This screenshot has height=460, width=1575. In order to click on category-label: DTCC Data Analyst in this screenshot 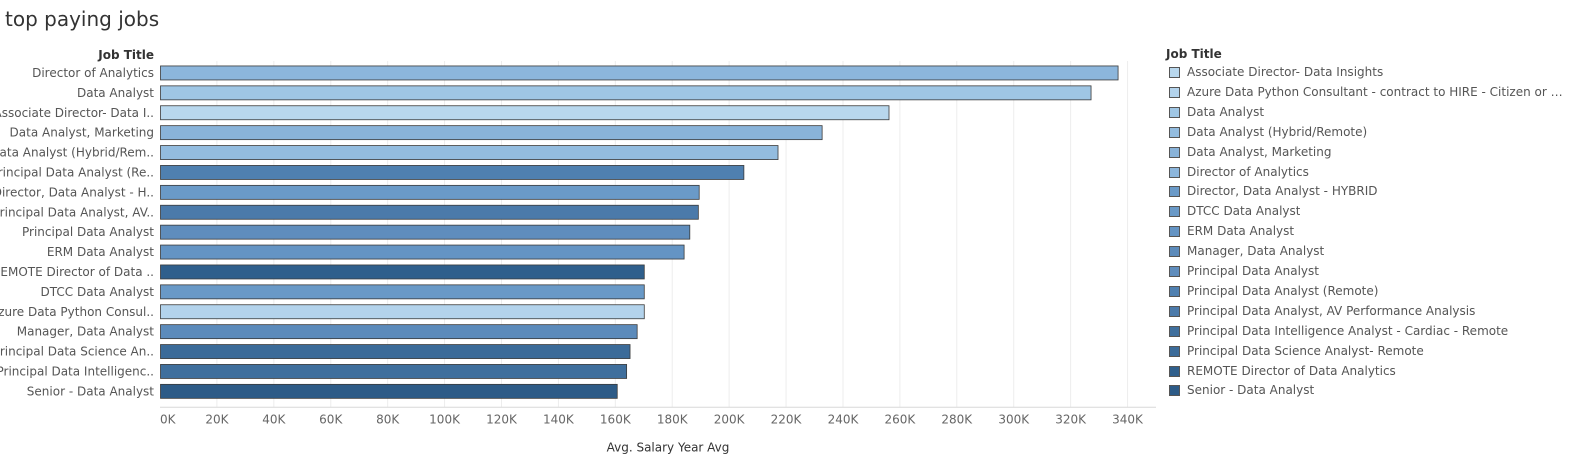, I will do `click(98, 292)`.